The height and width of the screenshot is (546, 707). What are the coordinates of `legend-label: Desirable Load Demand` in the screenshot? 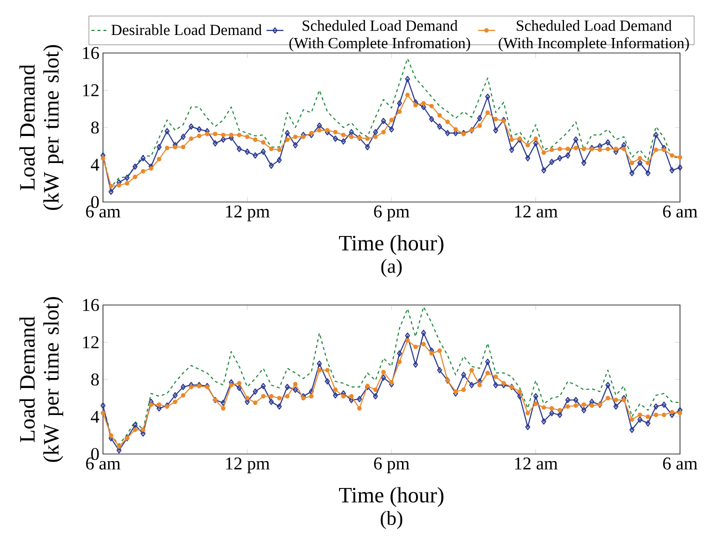 It's located at (186, 30).